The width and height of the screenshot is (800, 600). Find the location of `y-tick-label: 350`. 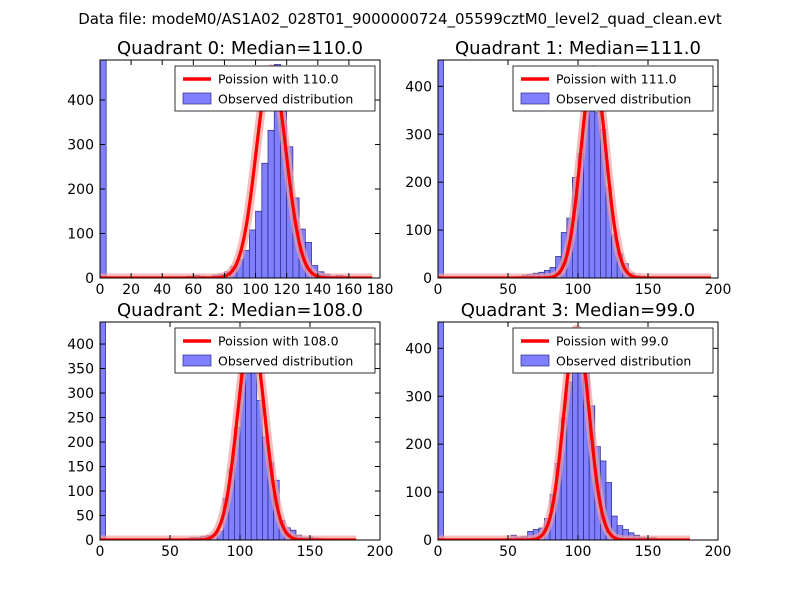

y-tick-label: 350 is located at coordinates (80, 370).